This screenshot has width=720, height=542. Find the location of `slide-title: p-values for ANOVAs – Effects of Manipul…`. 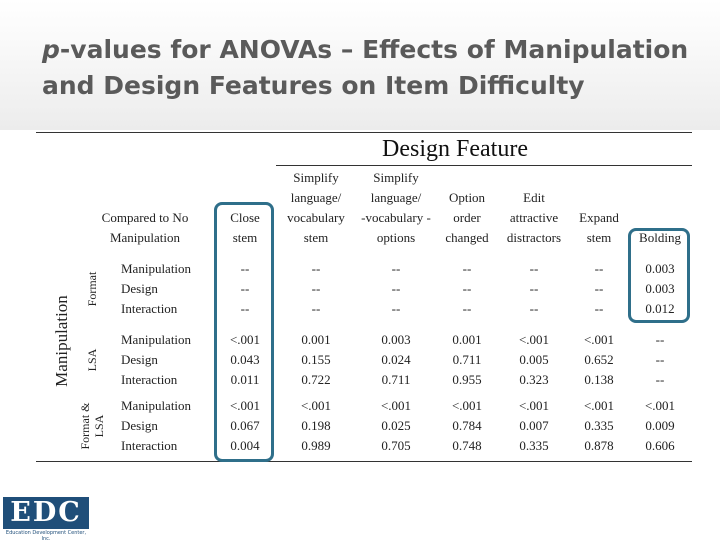

slide-title: p-values for ANOVAs – Effects of Manipul… is located at coordinates (372, 68).